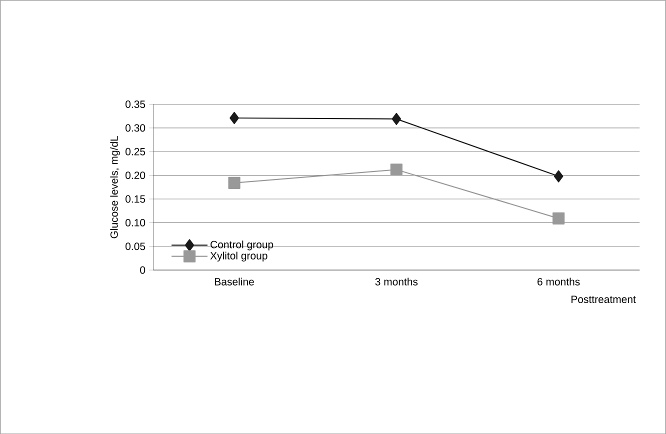  I want to click on x-tick-label: 6 months, so click(559, 282).